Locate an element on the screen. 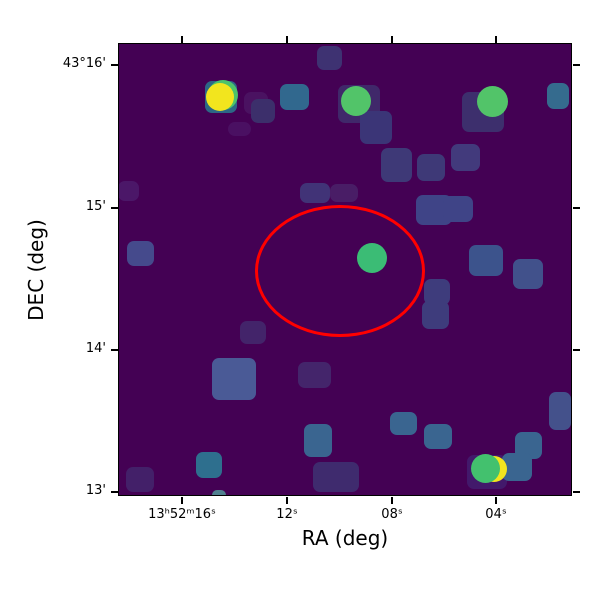 Image resolution: width=600 pixels, height=600 pixels. y-tick-label: 14' is located at coordinates (95, 348).